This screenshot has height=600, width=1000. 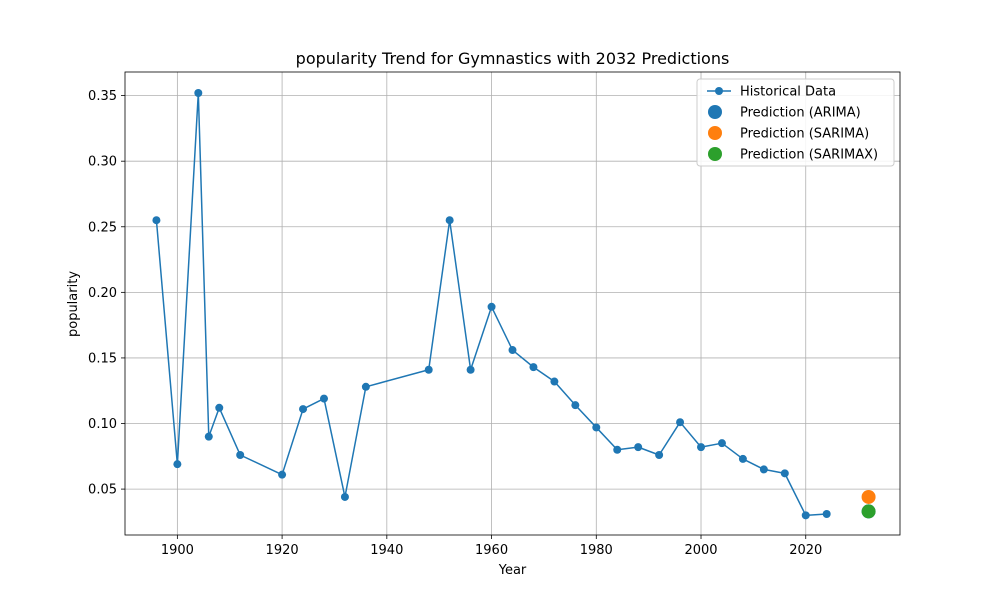 I want to click on y-tick-label: 0.05, so click(x=102, y=490).